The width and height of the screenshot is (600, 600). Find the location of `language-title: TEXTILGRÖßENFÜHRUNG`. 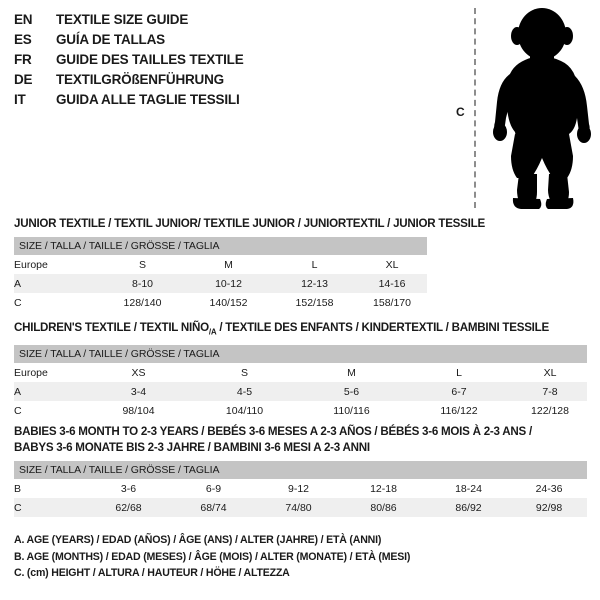

language-title: TEXTILGRÖßENFÜHRUNG is located at coordinates (140, 79).